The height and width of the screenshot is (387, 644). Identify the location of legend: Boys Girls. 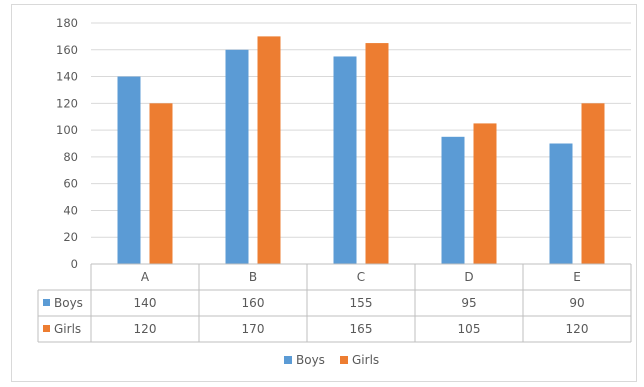
(331, 360).